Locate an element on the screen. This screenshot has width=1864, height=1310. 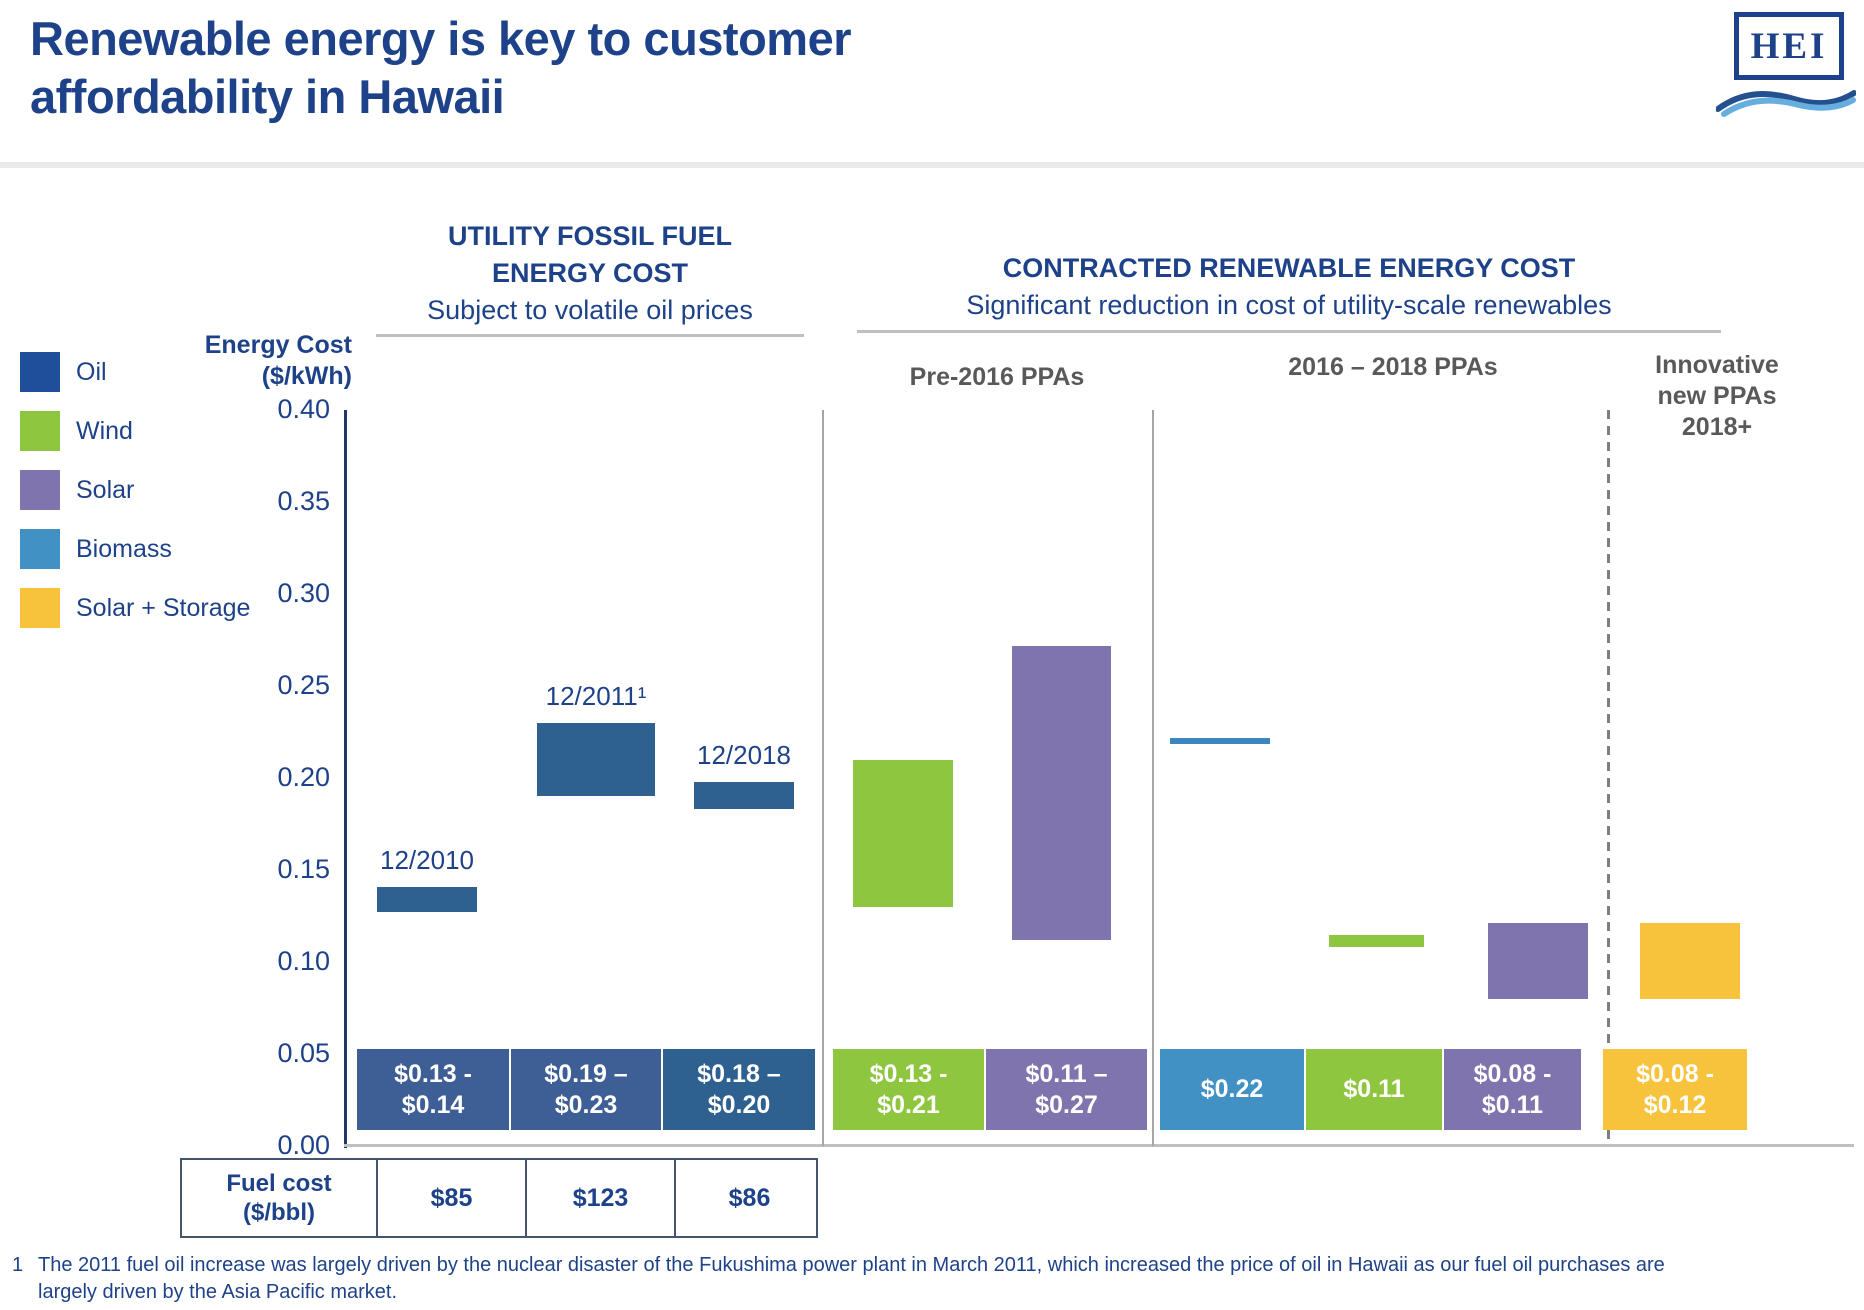
solar-storage-swatch-icon is located at coordinates (40, 608).